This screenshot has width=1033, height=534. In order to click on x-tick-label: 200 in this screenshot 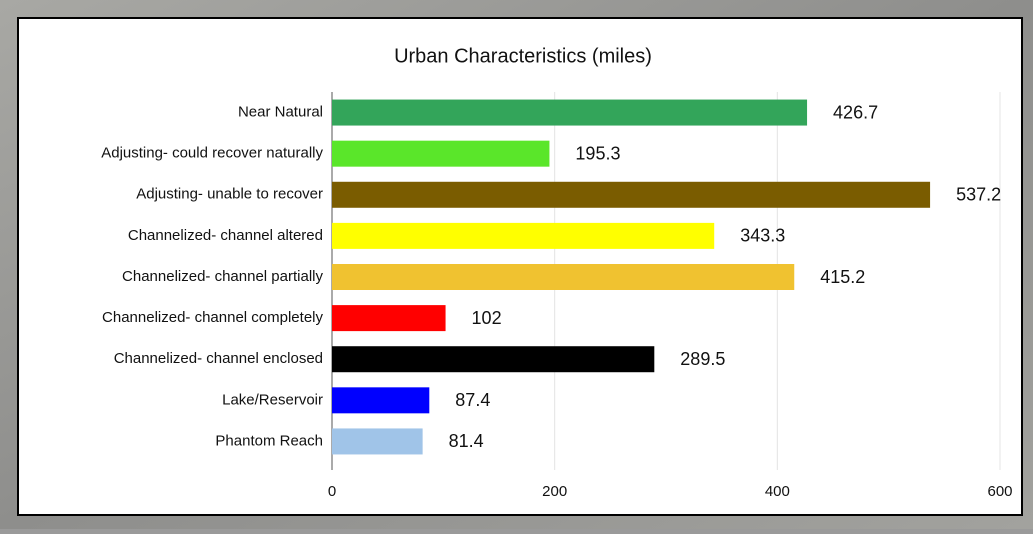, I will do `click(554, 491)`.